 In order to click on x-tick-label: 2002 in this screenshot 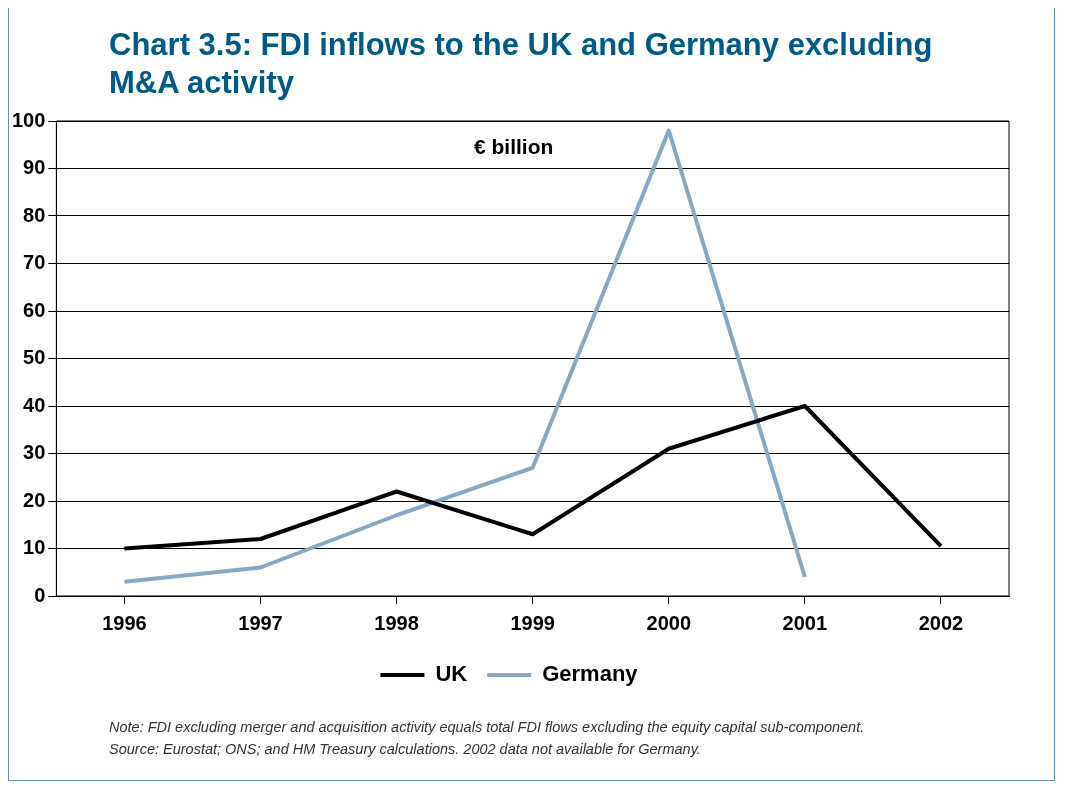, I will do `click(941, 622)`.